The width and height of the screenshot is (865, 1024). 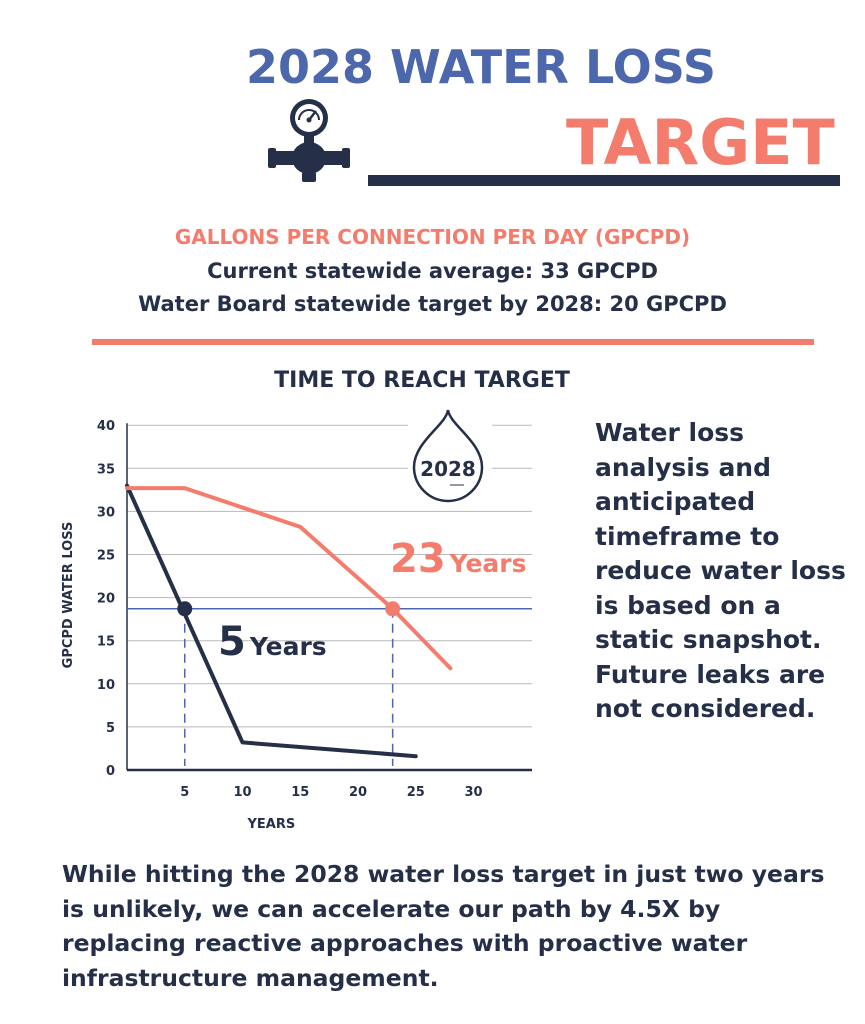 I want to click on x-axis-label: YEARS, so click(x=271, y=824).